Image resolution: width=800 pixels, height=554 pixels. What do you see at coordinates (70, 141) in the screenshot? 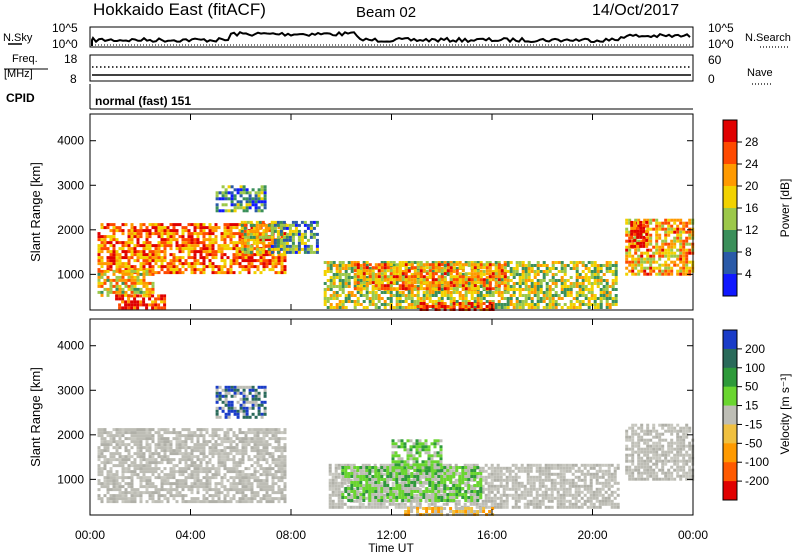
I see `y-tick-label: 4000` at bounding box center [70, 141].